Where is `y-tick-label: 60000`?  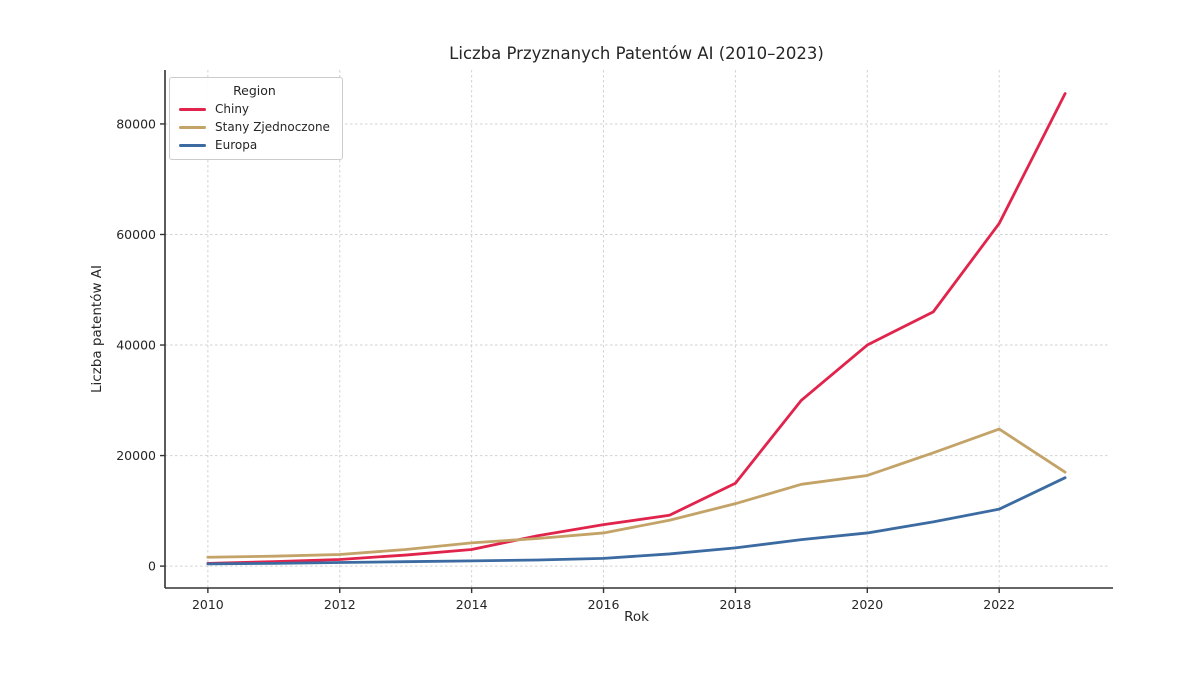
y-tick-label: 60000 is located at coordinates (136, 234).